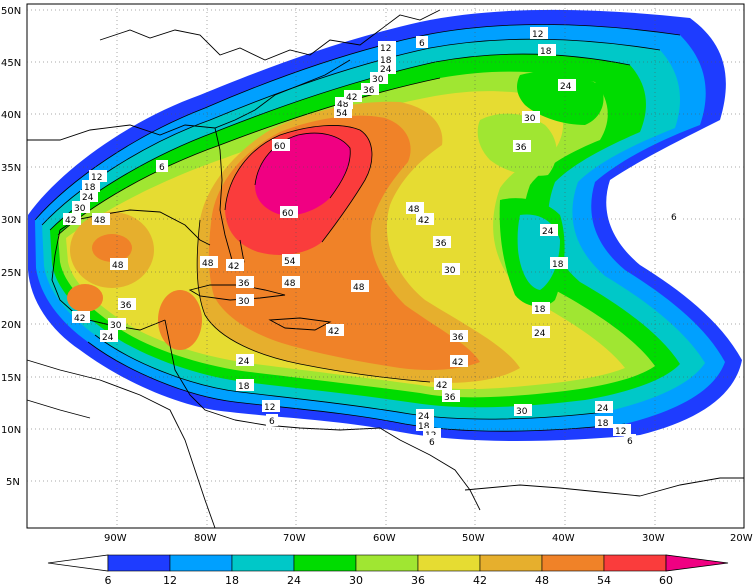 This screenshot has width=754, height=586. Describe the element at coordinates (291, 260) in the screenshot. I see `contour-label: 54` at that location.